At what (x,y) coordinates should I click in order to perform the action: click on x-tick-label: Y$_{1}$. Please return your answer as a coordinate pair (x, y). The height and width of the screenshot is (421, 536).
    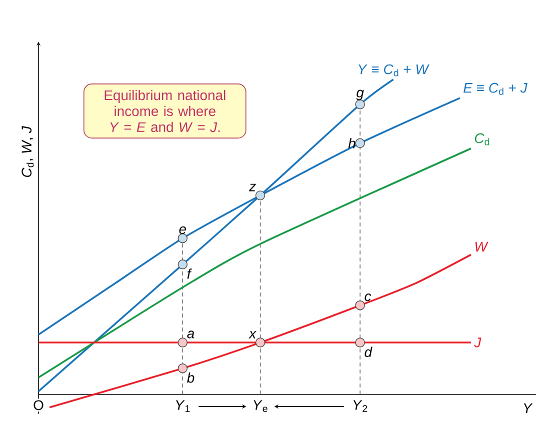
    Looking at the image, I should click on (183, 406).